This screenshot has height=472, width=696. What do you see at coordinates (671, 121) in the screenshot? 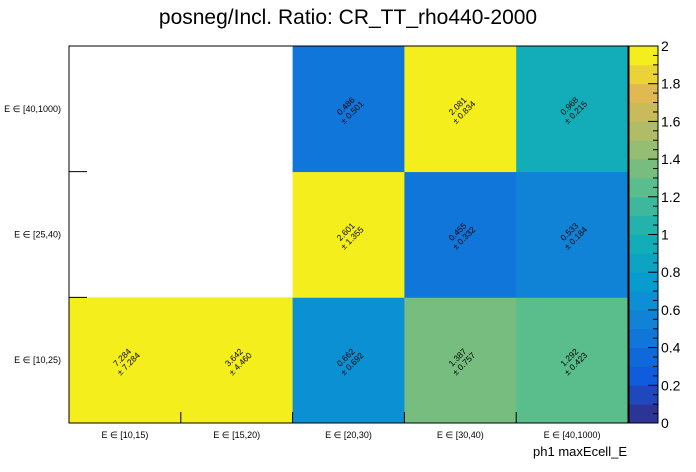
I see `colorbar-tick-label: 1.6` at bounding box center [671, 121].